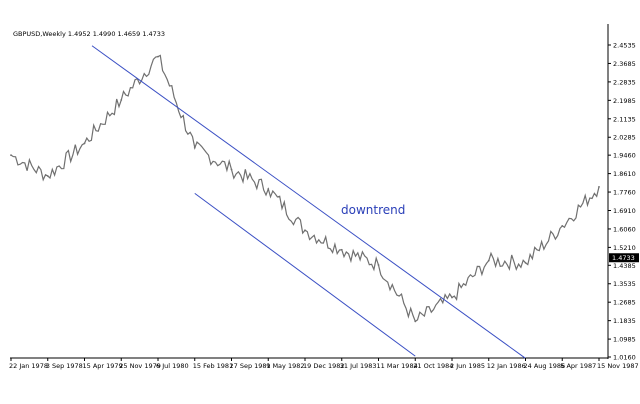  I want to click on x-tick-label: 2 Jun 1985, so click(467, 366).